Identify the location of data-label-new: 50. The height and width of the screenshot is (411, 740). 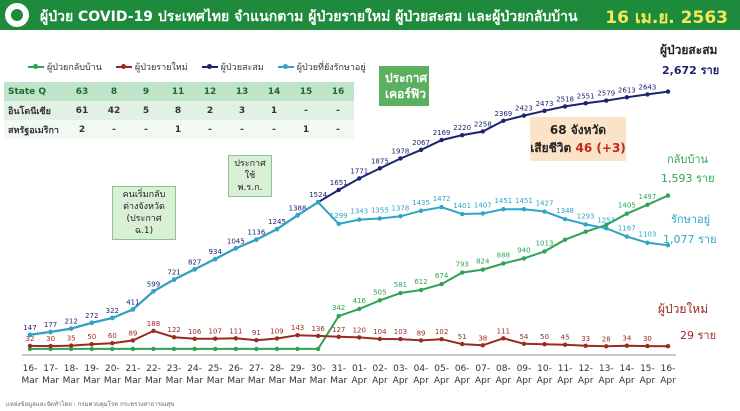
(91, 337).